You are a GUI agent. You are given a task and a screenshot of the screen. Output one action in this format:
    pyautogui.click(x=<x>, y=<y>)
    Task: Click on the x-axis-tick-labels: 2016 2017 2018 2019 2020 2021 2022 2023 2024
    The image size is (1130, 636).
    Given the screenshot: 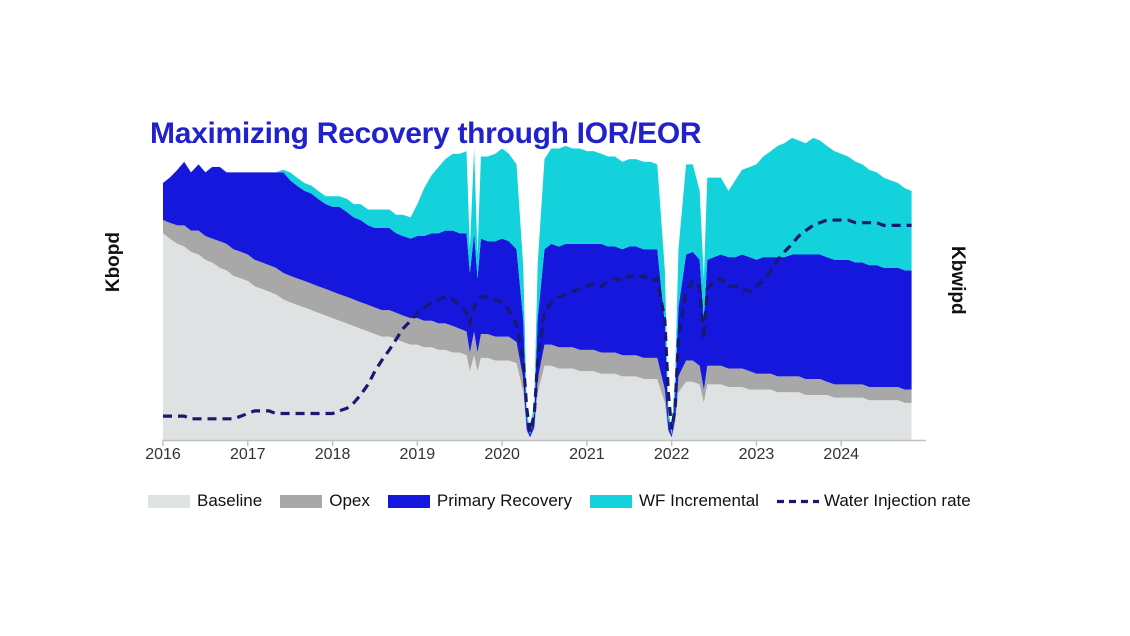 What is the action you would take?
    pyautogui.click(x=565, y=458)
    